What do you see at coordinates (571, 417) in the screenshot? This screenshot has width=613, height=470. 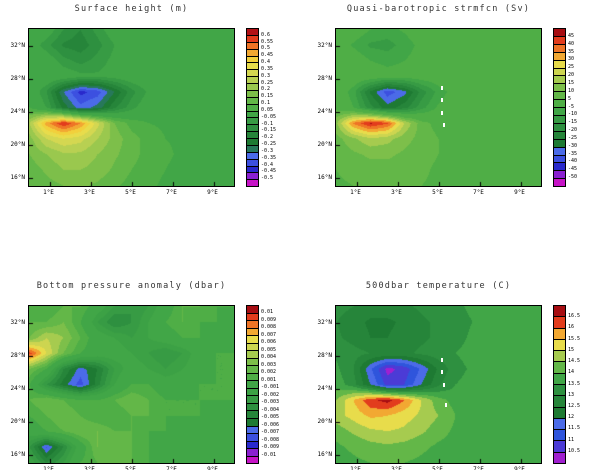 I see `colorbar-tick-label: 12` at bounding box center [571, 417].